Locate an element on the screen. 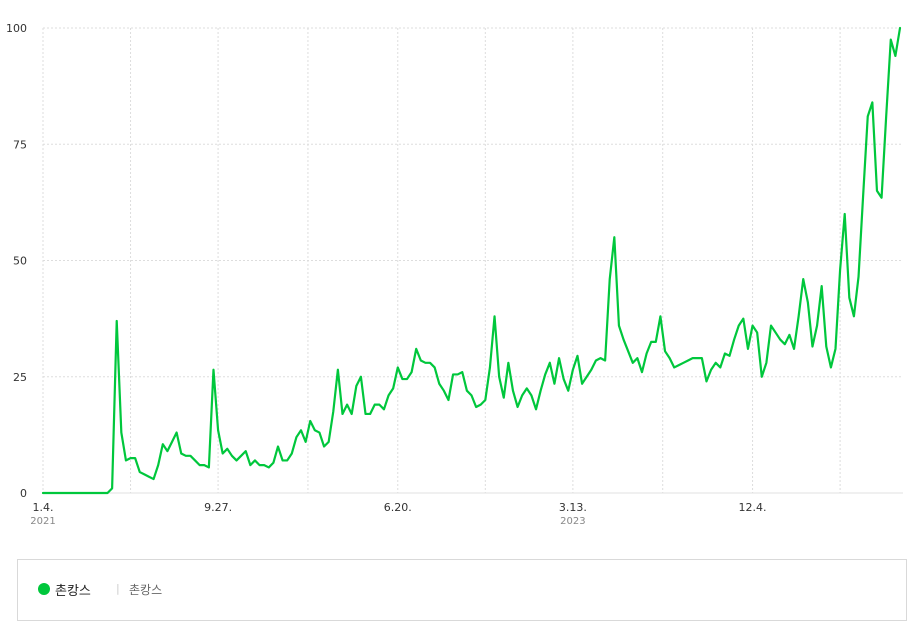 This screenshot has width=922, height=629. y-axis-ticks: 0 25 50 75 100 is located at coordinates (16, 261).